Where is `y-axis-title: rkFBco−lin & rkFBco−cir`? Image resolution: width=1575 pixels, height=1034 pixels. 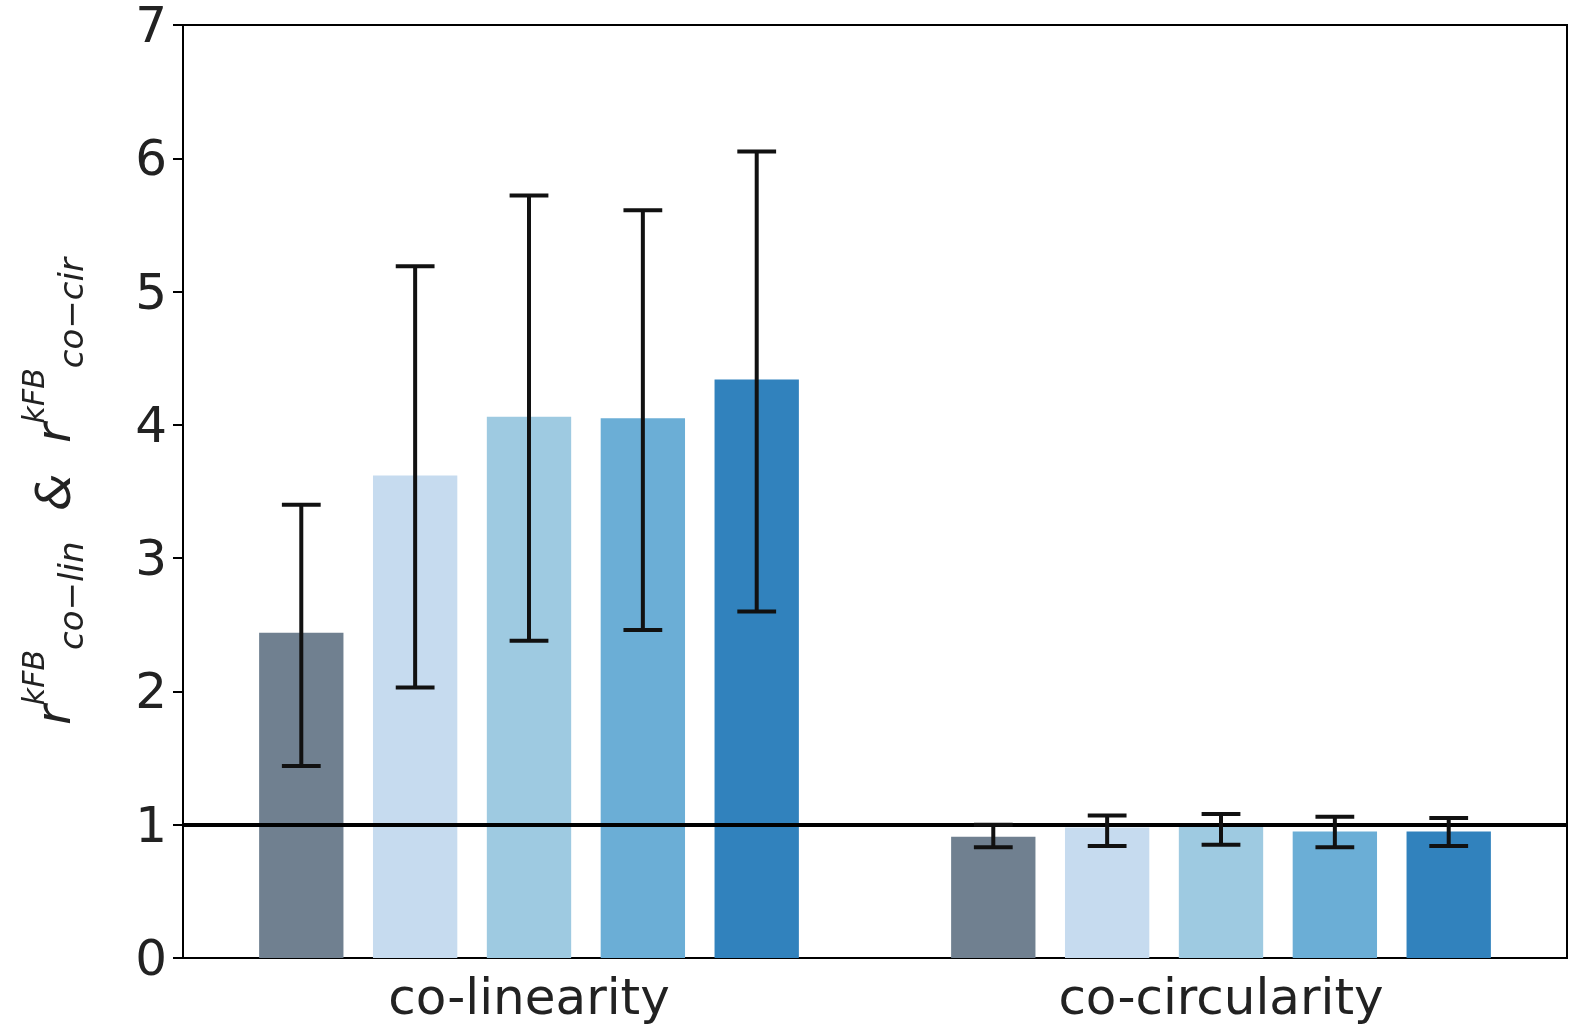 y-axis-title: rkFBco−lin & rkFBco−cir is located at coordinates (53, 490).